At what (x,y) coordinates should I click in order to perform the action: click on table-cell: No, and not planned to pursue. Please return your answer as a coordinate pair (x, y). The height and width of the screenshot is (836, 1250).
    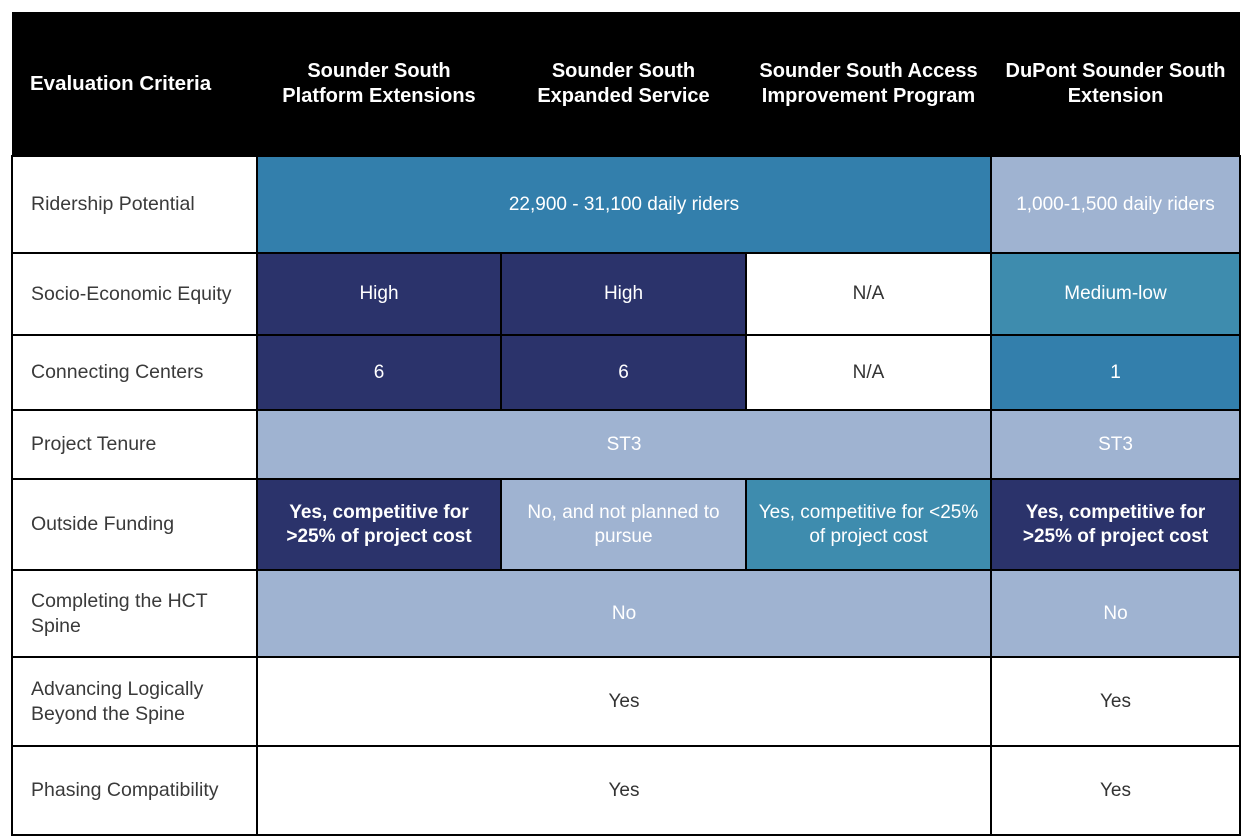
    Looking at the image, I should click on (623, 524).